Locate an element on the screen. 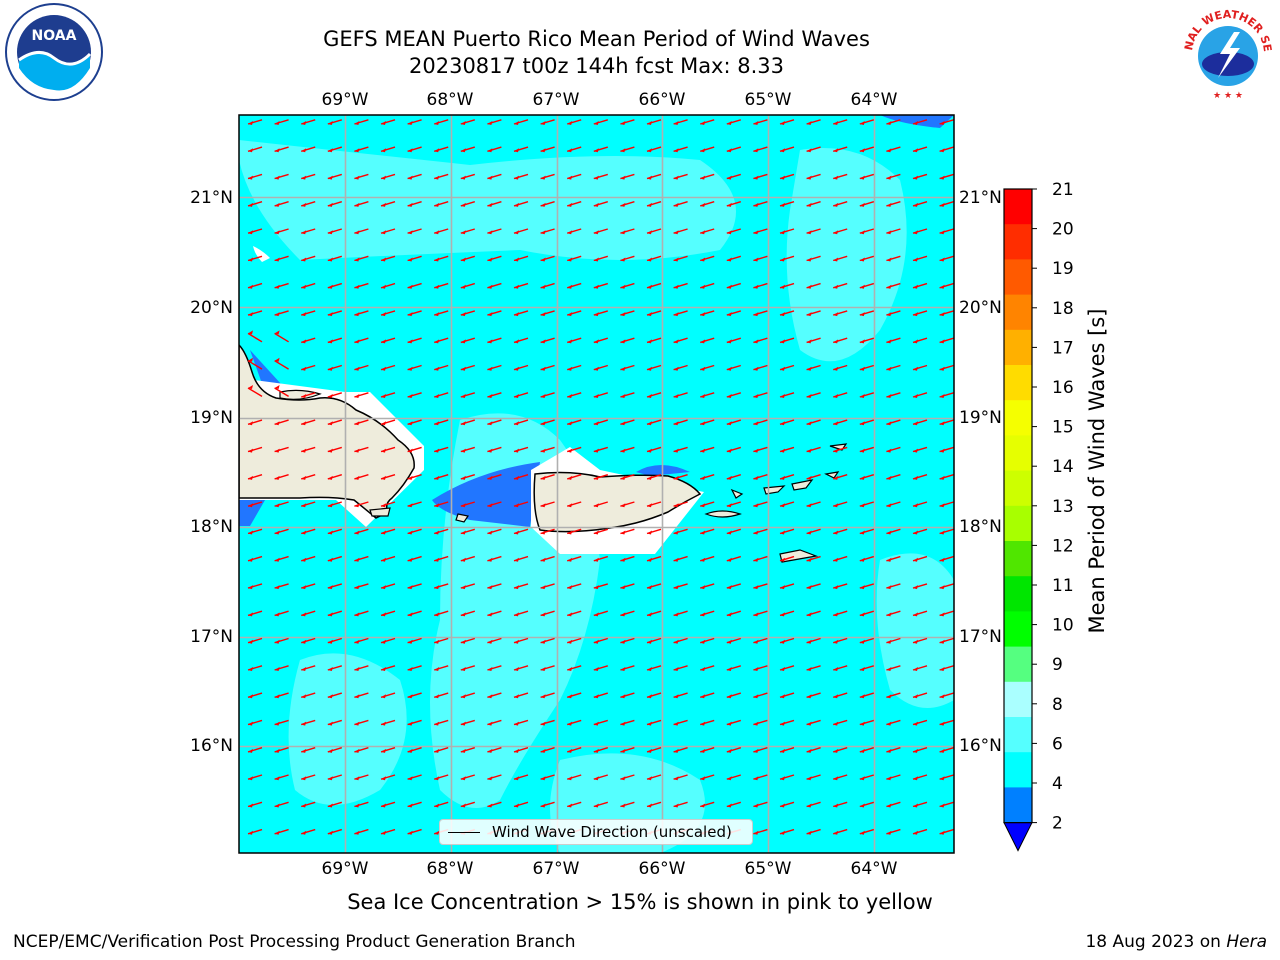 This screenshot has width=1280, height=960. hispaniola-landmass is located at coordinates (327, 431).